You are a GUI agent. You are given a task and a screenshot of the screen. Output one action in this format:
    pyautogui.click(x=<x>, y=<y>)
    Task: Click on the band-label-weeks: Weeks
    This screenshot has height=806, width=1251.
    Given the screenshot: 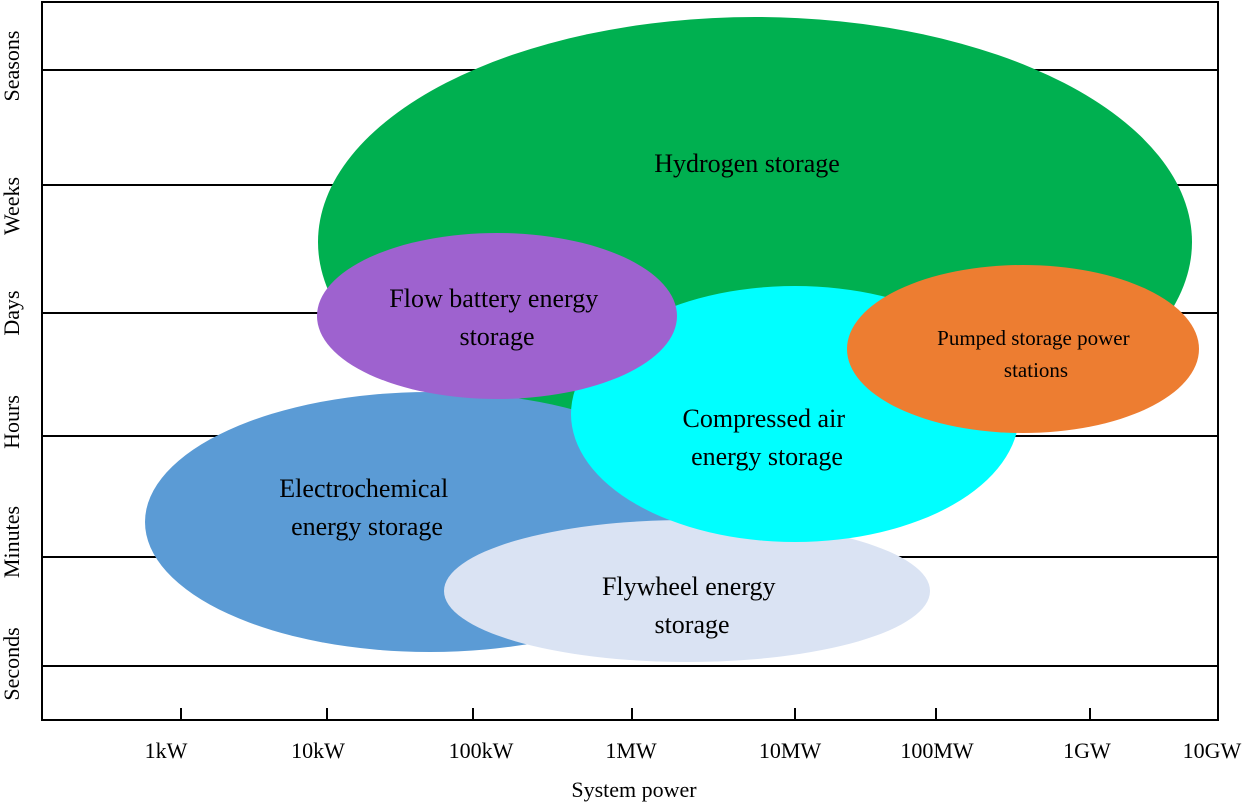 What is the action you would take?
    pyautogui.click(x=12, y=206)
    